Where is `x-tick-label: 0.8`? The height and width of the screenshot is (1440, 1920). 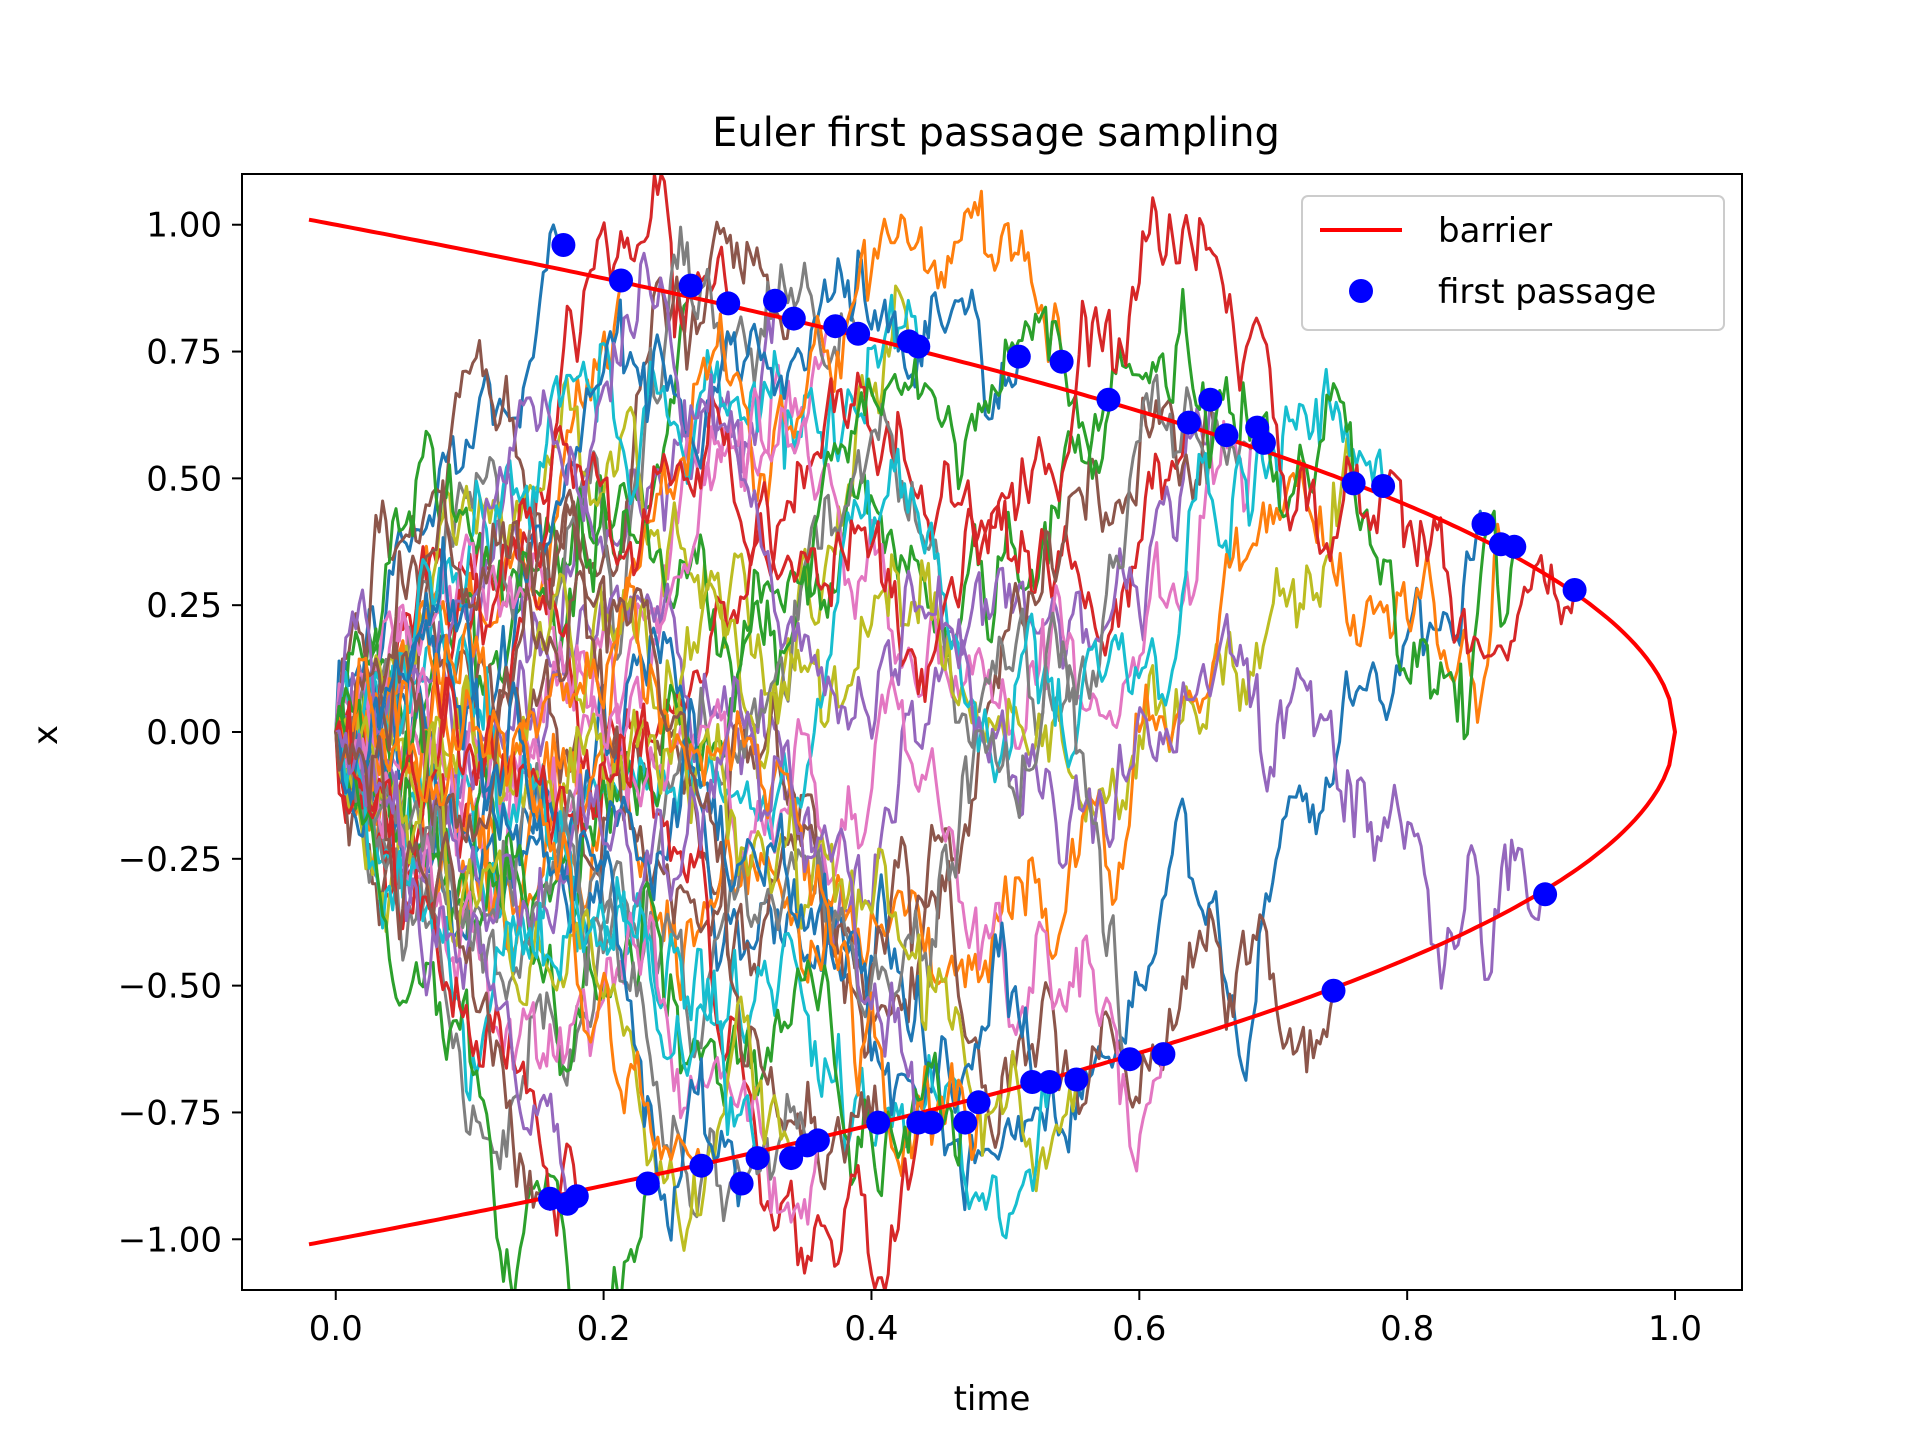
x-tick-label: 0.8 is located at coordinates (1407, 1329).